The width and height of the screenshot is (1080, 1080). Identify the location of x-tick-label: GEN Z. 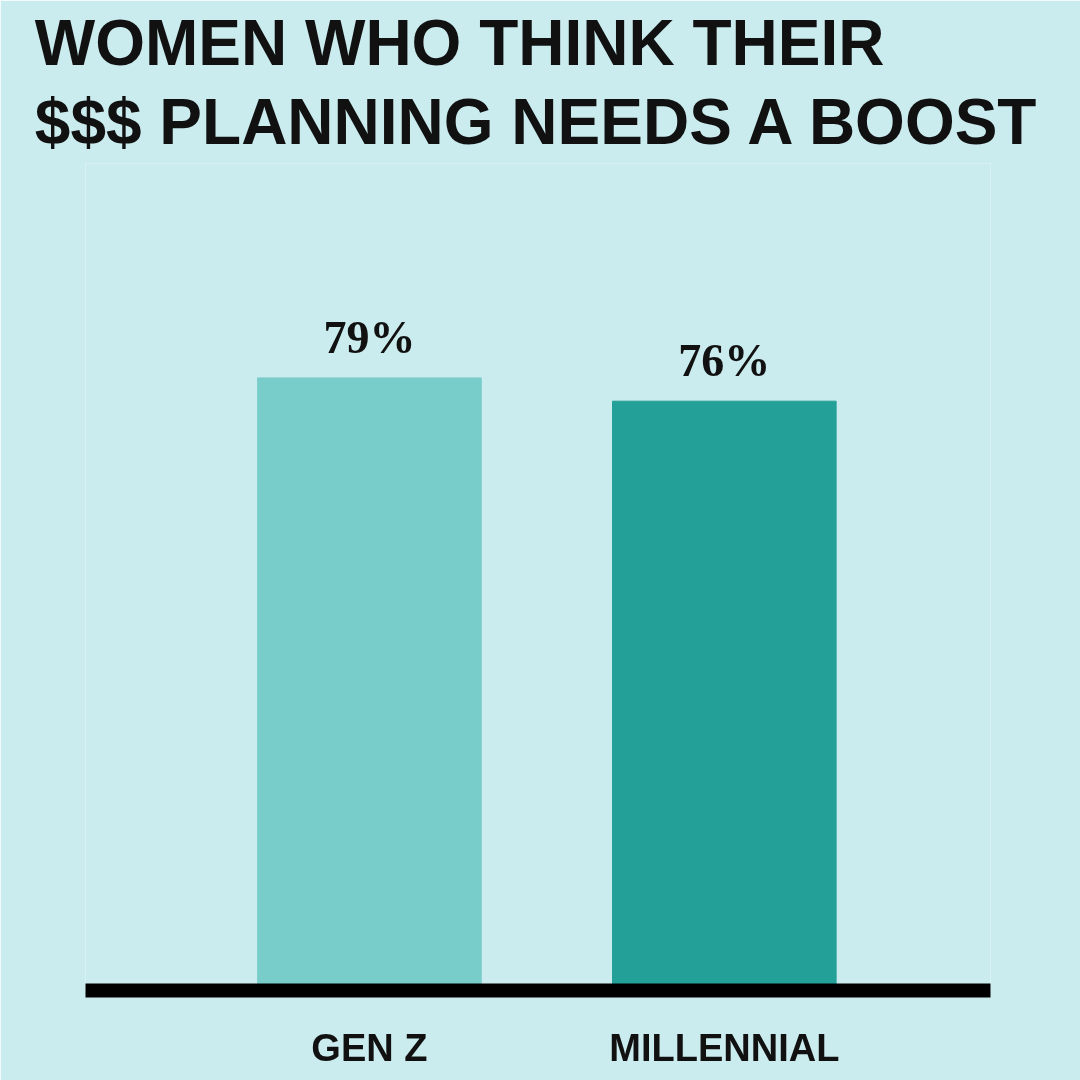
(369, 1047).